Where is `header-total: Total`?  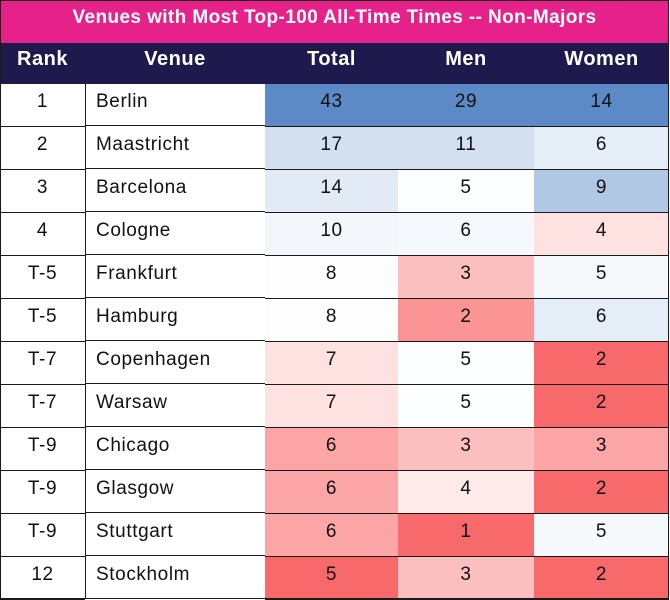 header-total: Total is located at coordinates (331, 59).